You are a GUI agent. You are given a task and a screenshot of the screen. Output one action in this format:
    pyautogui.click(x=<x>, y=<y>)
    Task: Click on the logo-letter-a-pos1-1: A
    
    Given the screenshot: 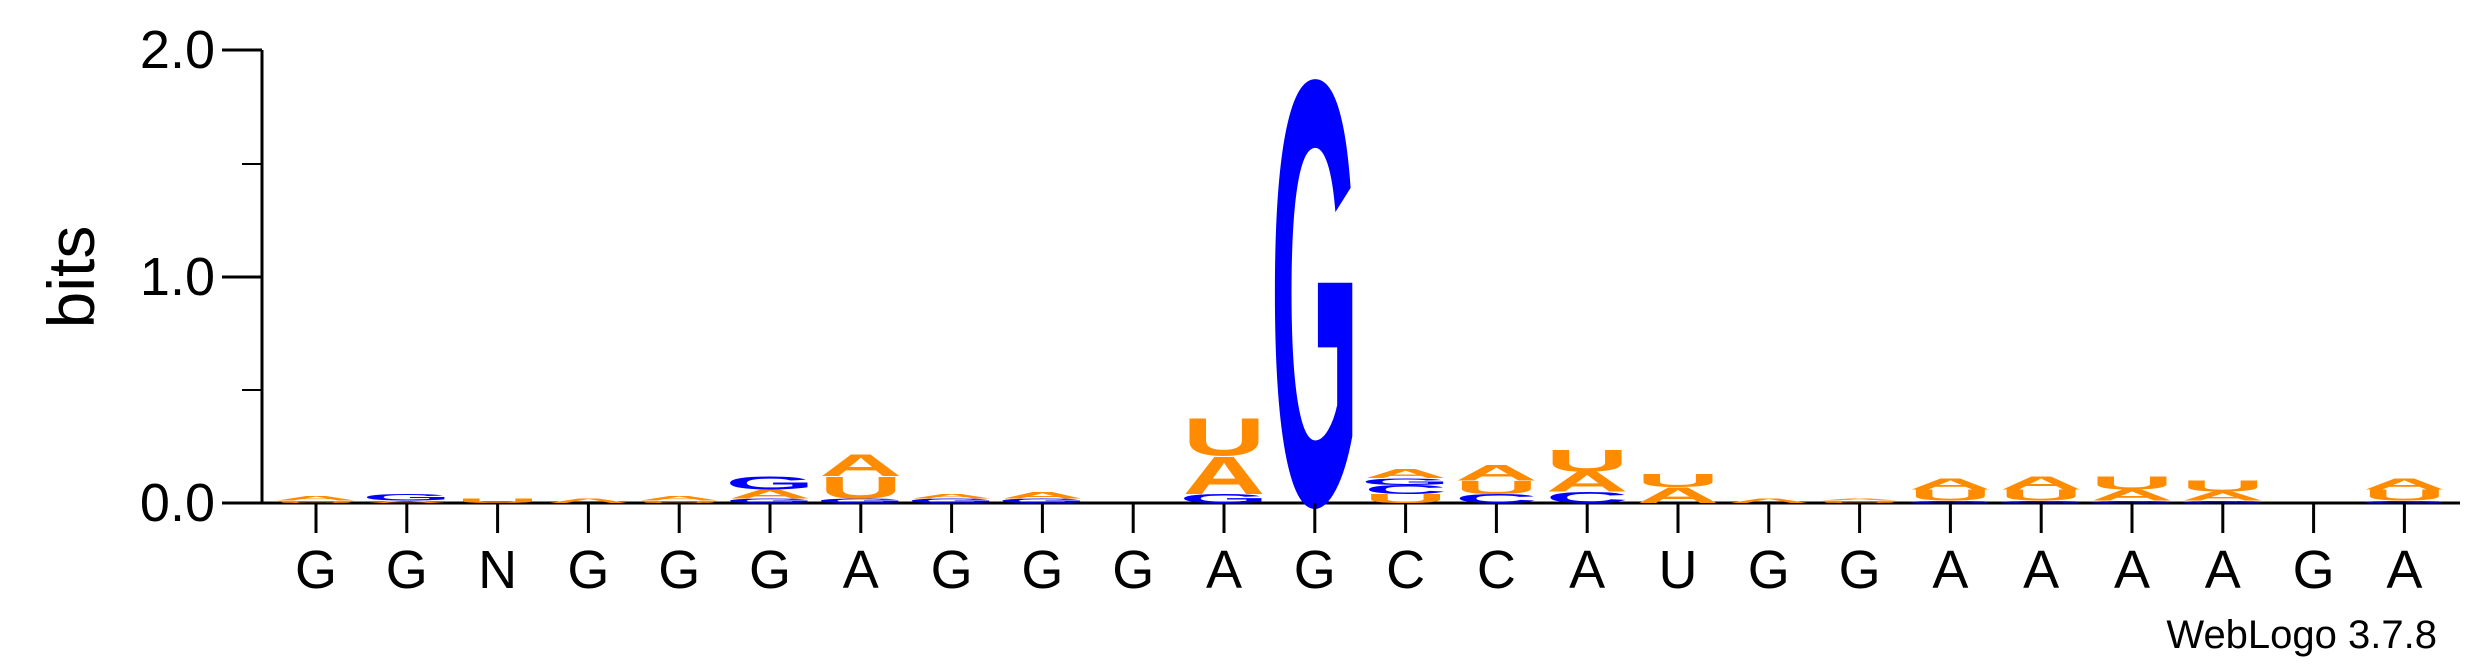 What is the action you would take?
    pyautogui.click(x=316, y=498)
    